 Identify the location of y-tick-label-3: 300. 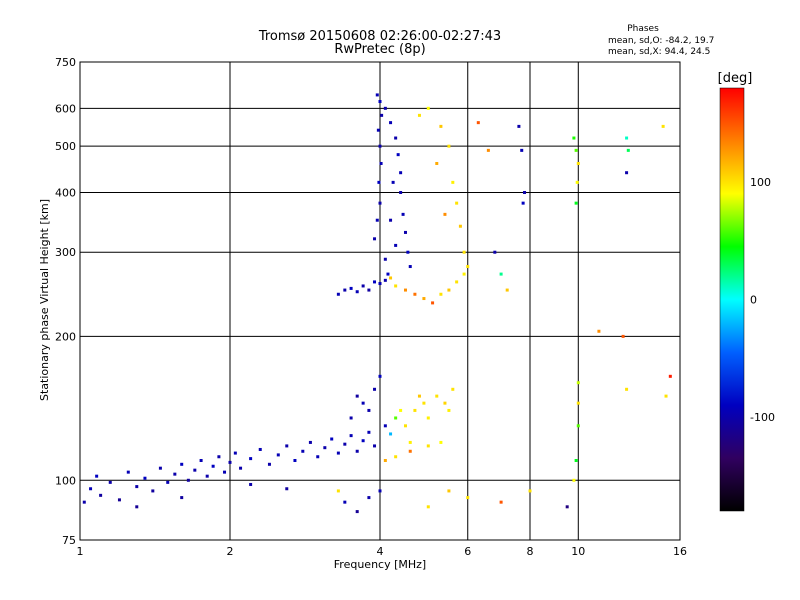
(65, 252).